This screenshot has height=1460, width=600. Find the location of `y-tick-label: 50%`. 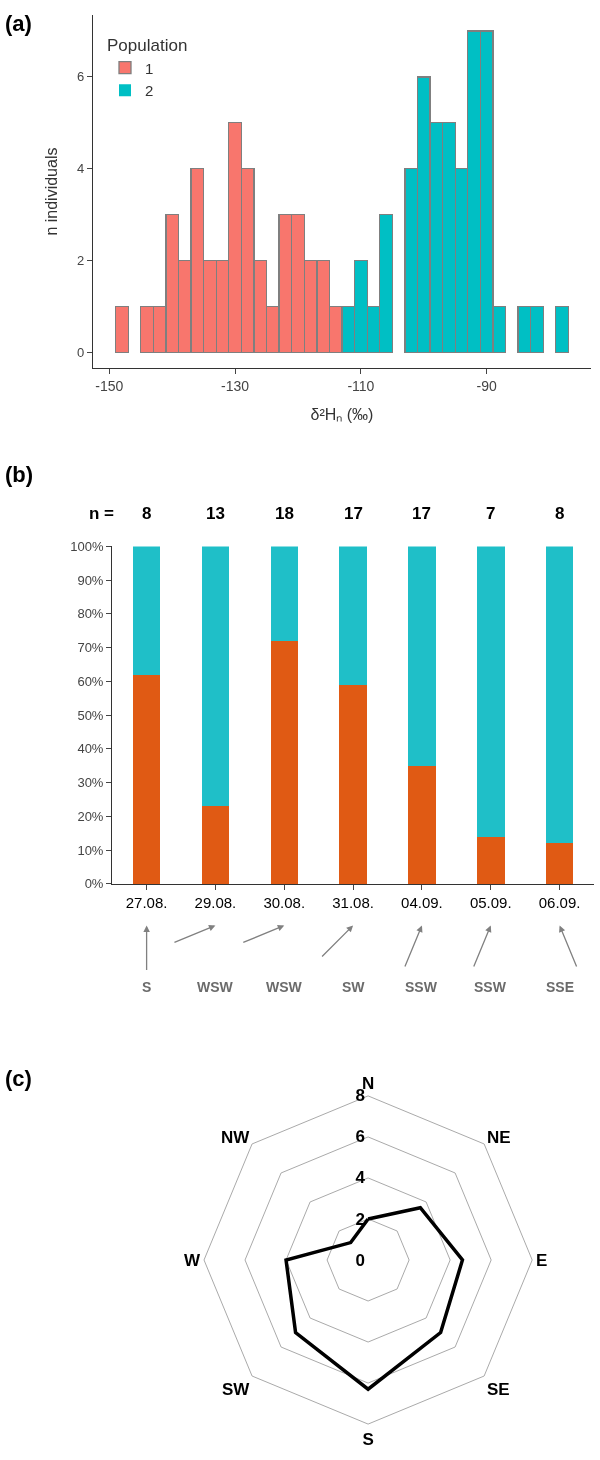

y-tick-label: 50% is located at coordinates (90, 715).